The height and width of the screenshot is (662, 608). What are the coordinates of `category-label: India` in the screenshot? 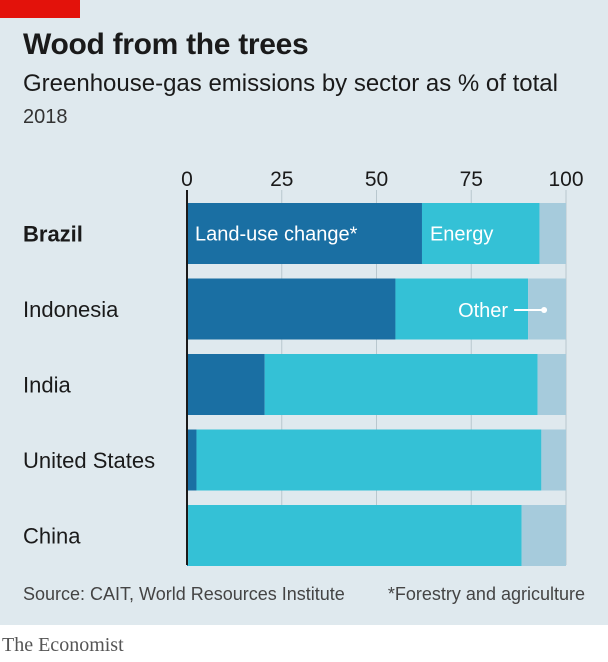 It's located at (47, 385).